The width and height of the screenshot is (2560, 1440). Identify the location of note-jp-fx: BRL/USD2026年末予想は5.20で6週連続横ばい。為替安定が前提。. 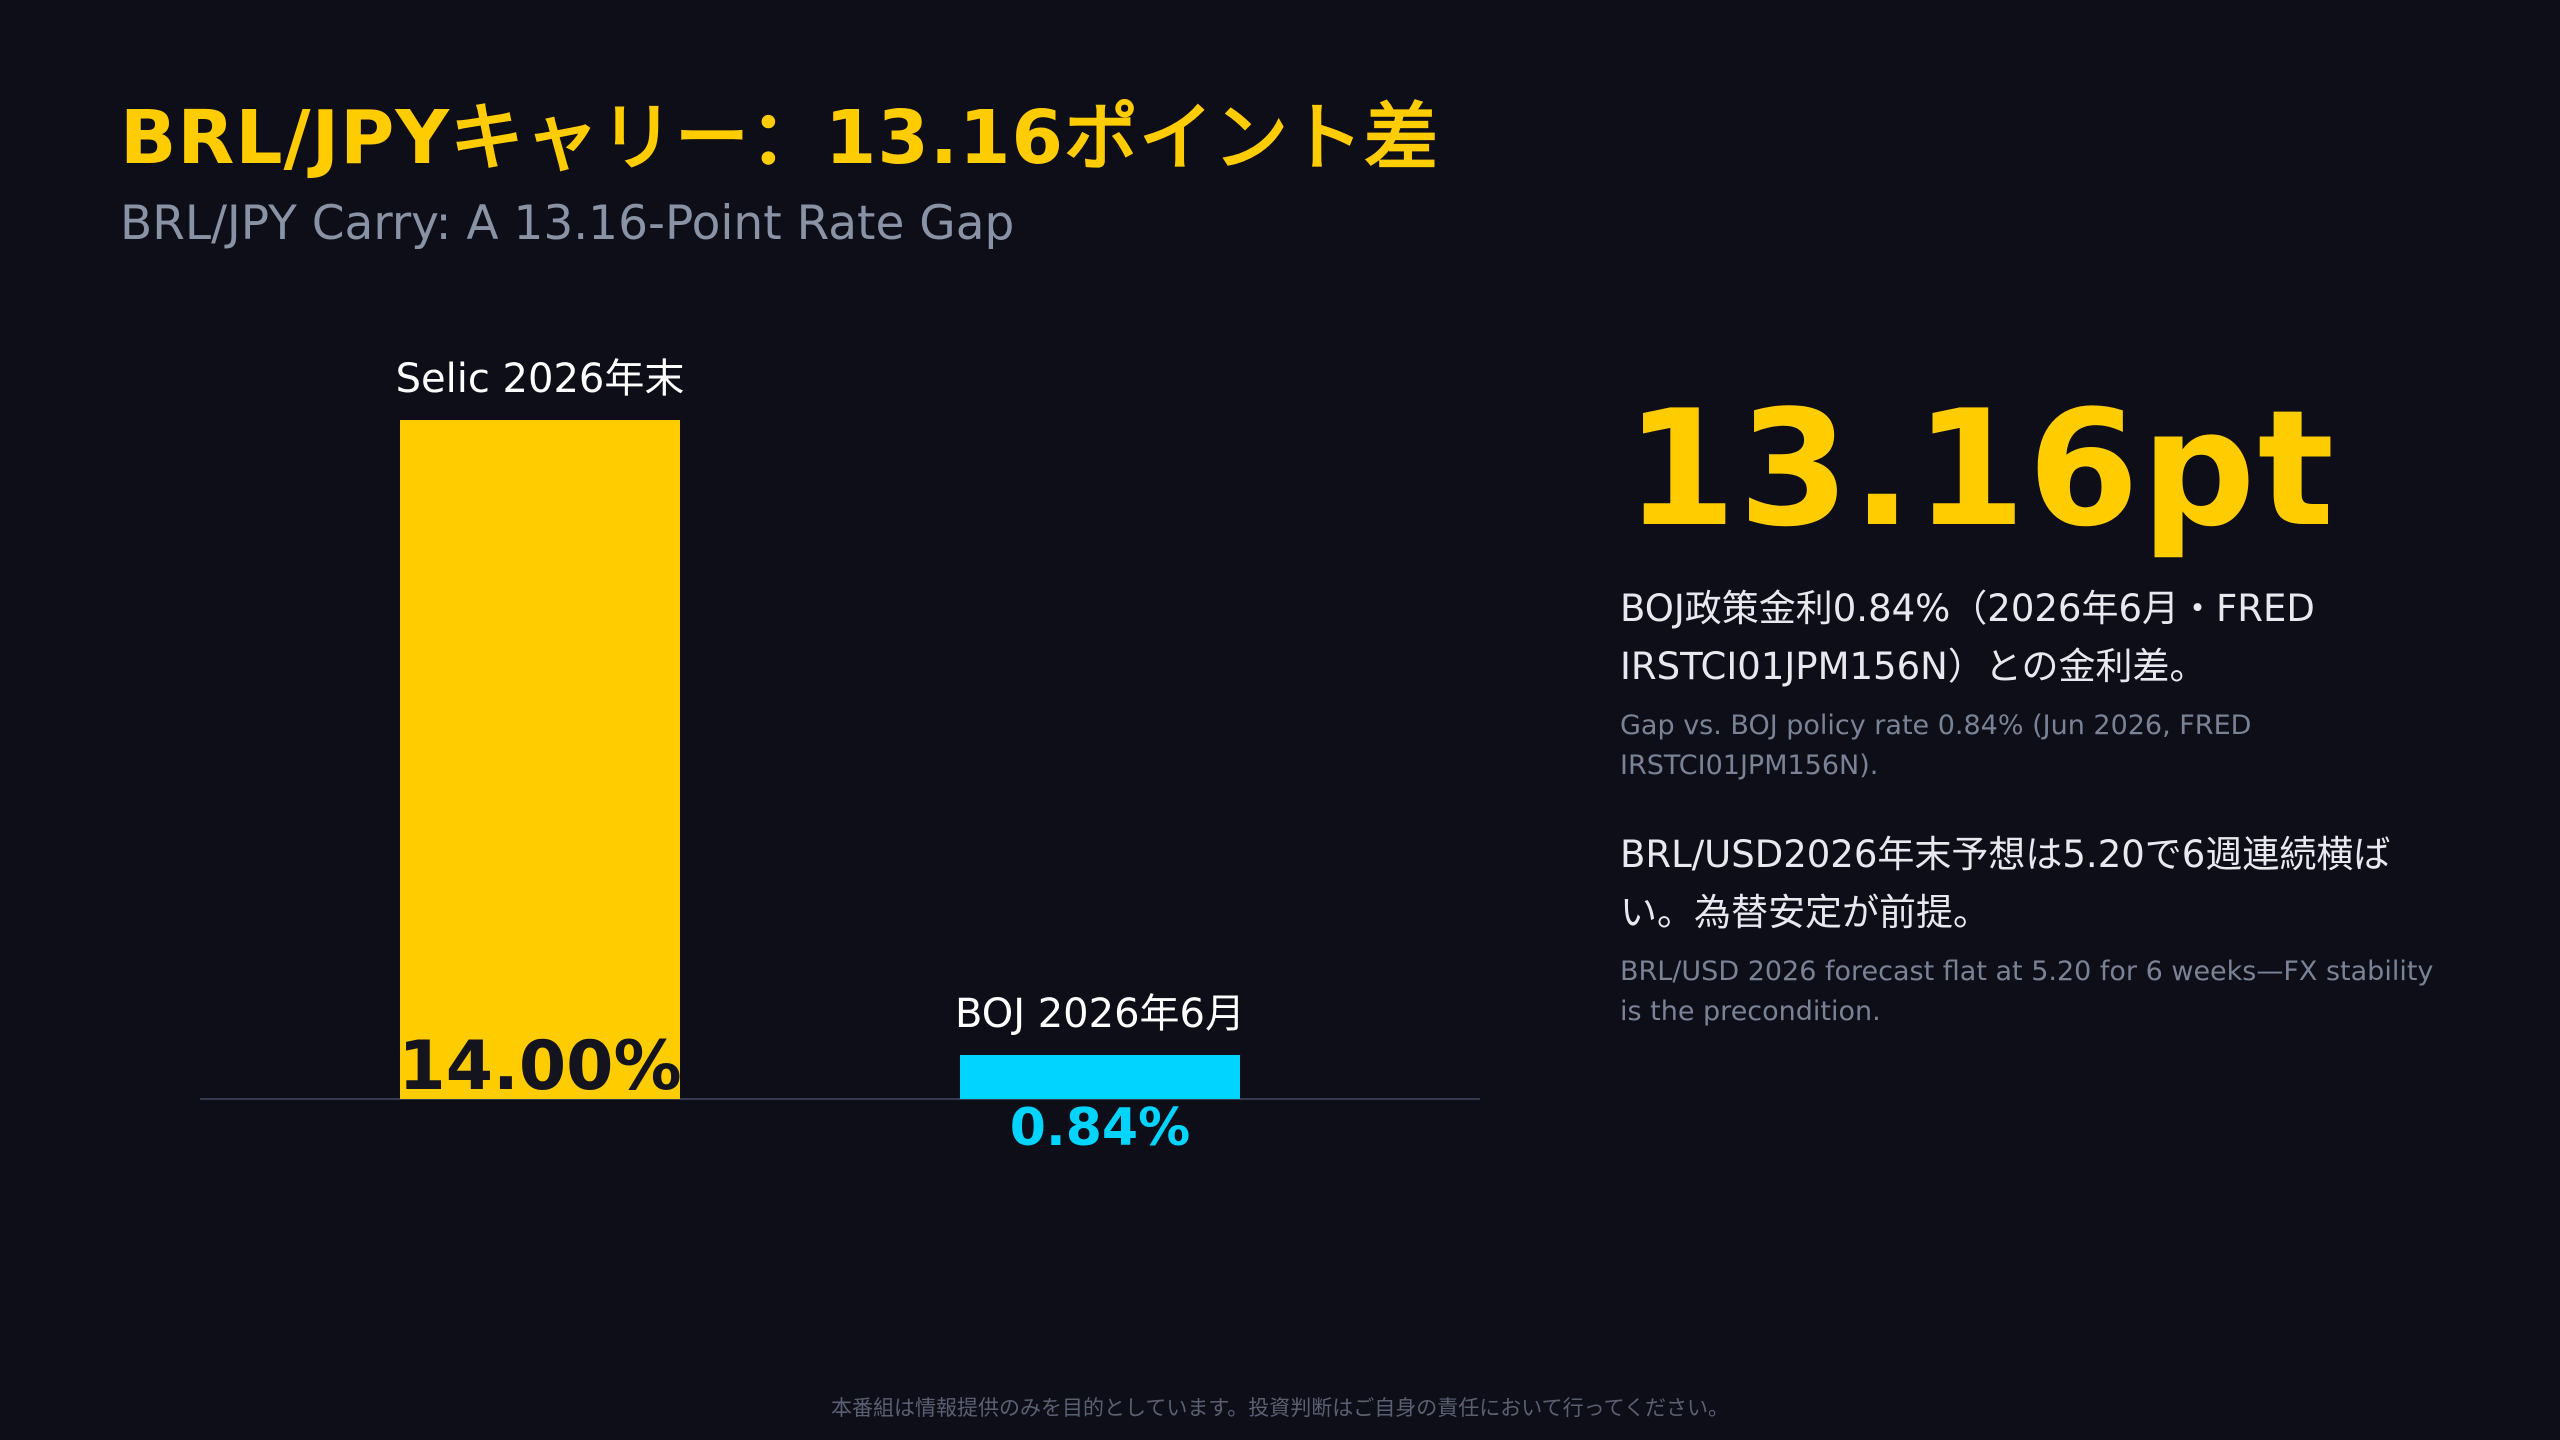
(2005, 883).